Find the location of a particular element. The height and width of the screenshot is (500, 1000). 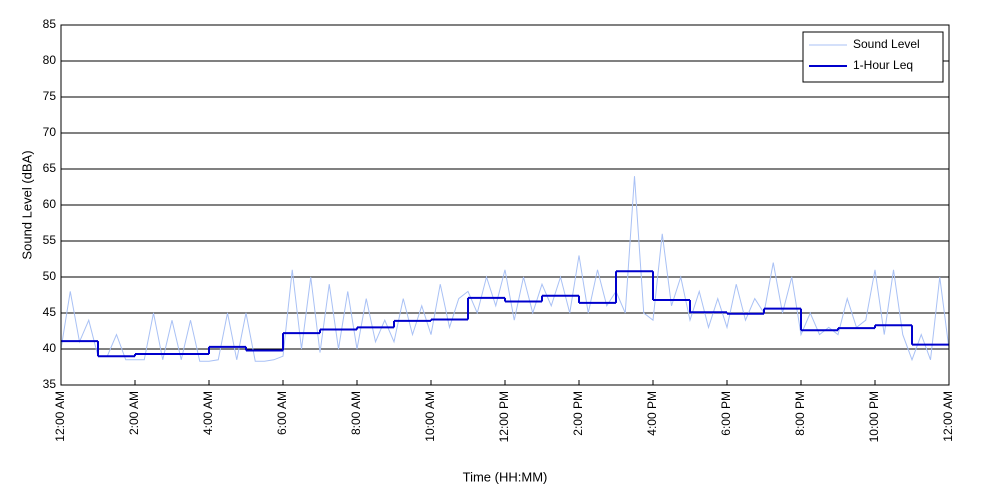

x-tick-label: 6:00 AM is located at coordinates (282, 413).